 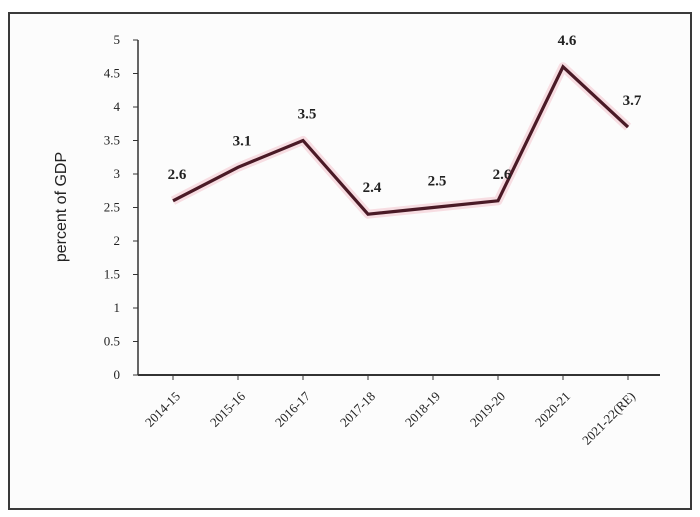 I want to click on x-tick-label: 2015-16, so click(x=228, y=409).